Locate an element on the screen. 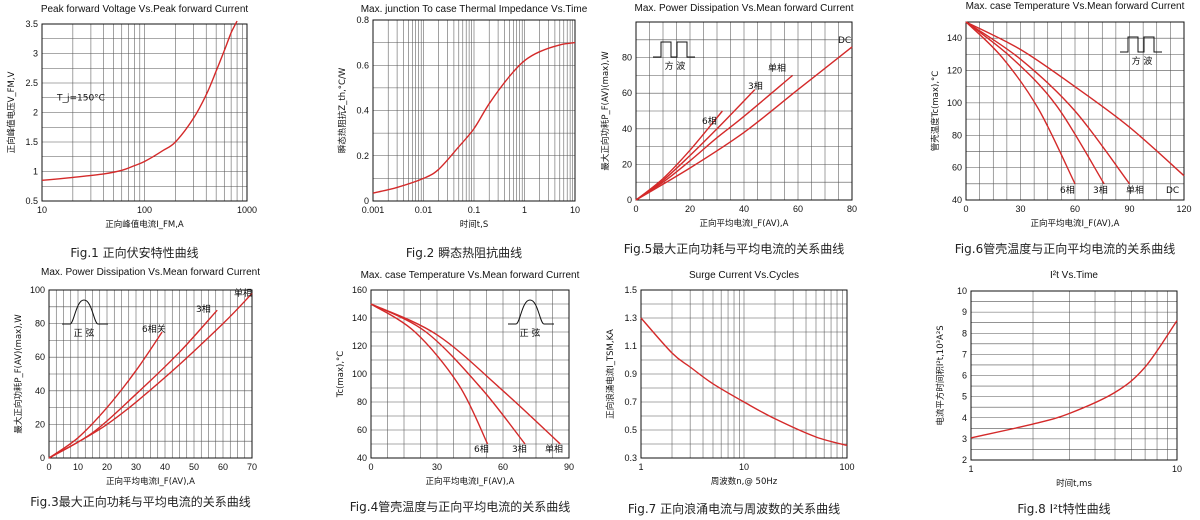 Image resolution: width=1200 pixels, height=520 pixels. y-tick-label: 9 is located at coordinates (964, 312).